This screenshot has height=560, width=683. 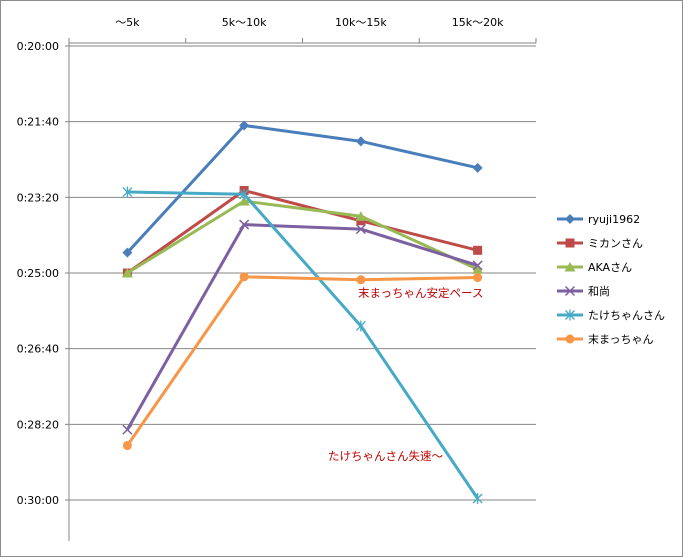 I want to click on legend-label: AKAさん, so click(x=610, y=267).